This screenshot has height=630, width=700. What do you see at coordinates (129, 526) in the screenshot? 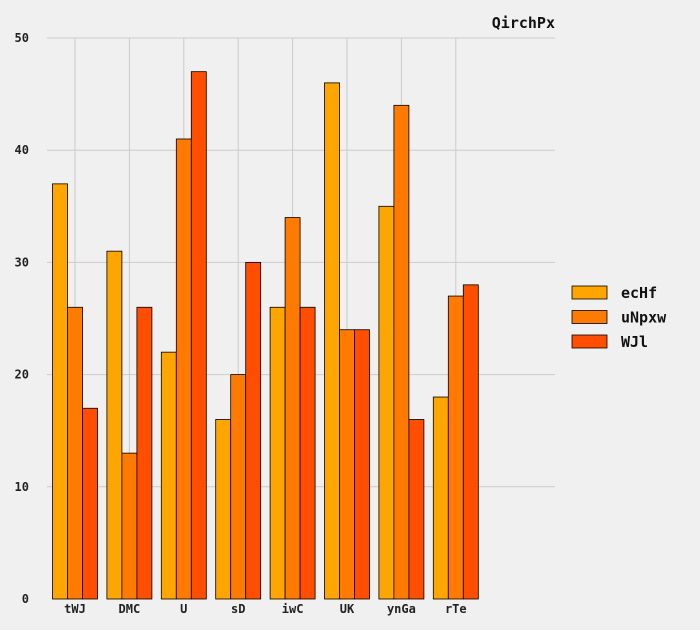
I see `bar-uNpxw-DMC` at bounding box center [129, 526].